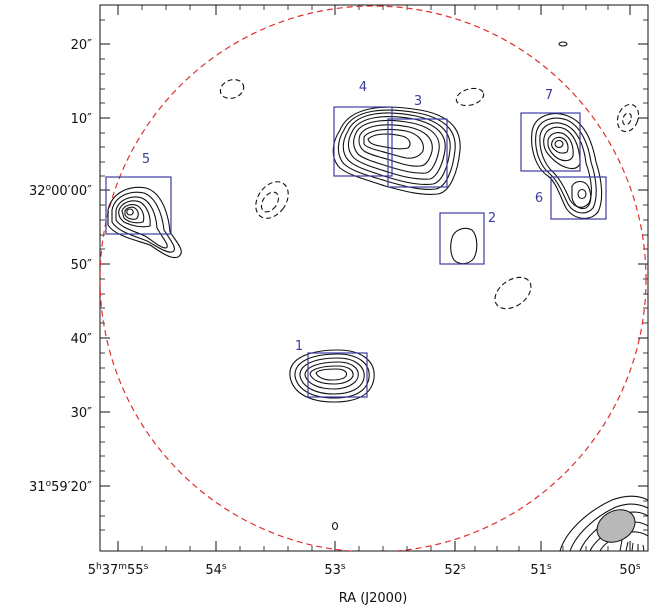 The width and height of the screenshot is (657, 608). Describe the element at coordinates (82, 413) in the screenshot. I see `y-tick-label-30: 30″` at that location.